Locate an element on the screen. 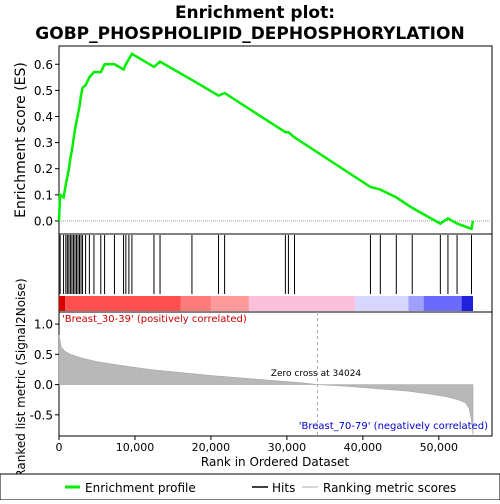  metric-tick-label: 1.0 is located at coordinates (43, 325).